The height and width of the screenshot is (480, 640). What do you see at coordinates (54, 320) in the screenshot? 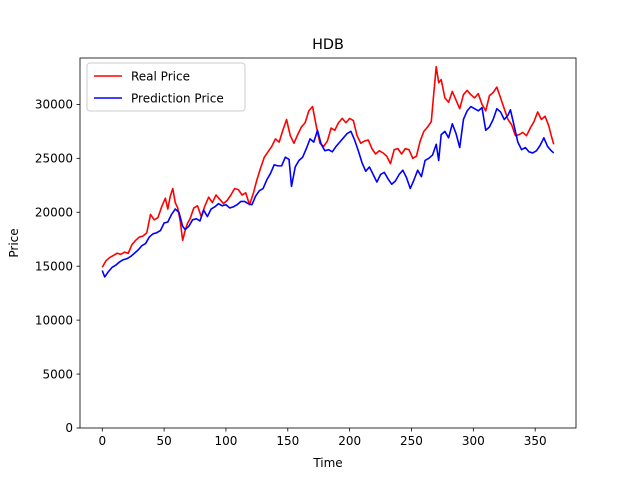
I see `y-tick-label: 10000` at bounding box center [54, 320].